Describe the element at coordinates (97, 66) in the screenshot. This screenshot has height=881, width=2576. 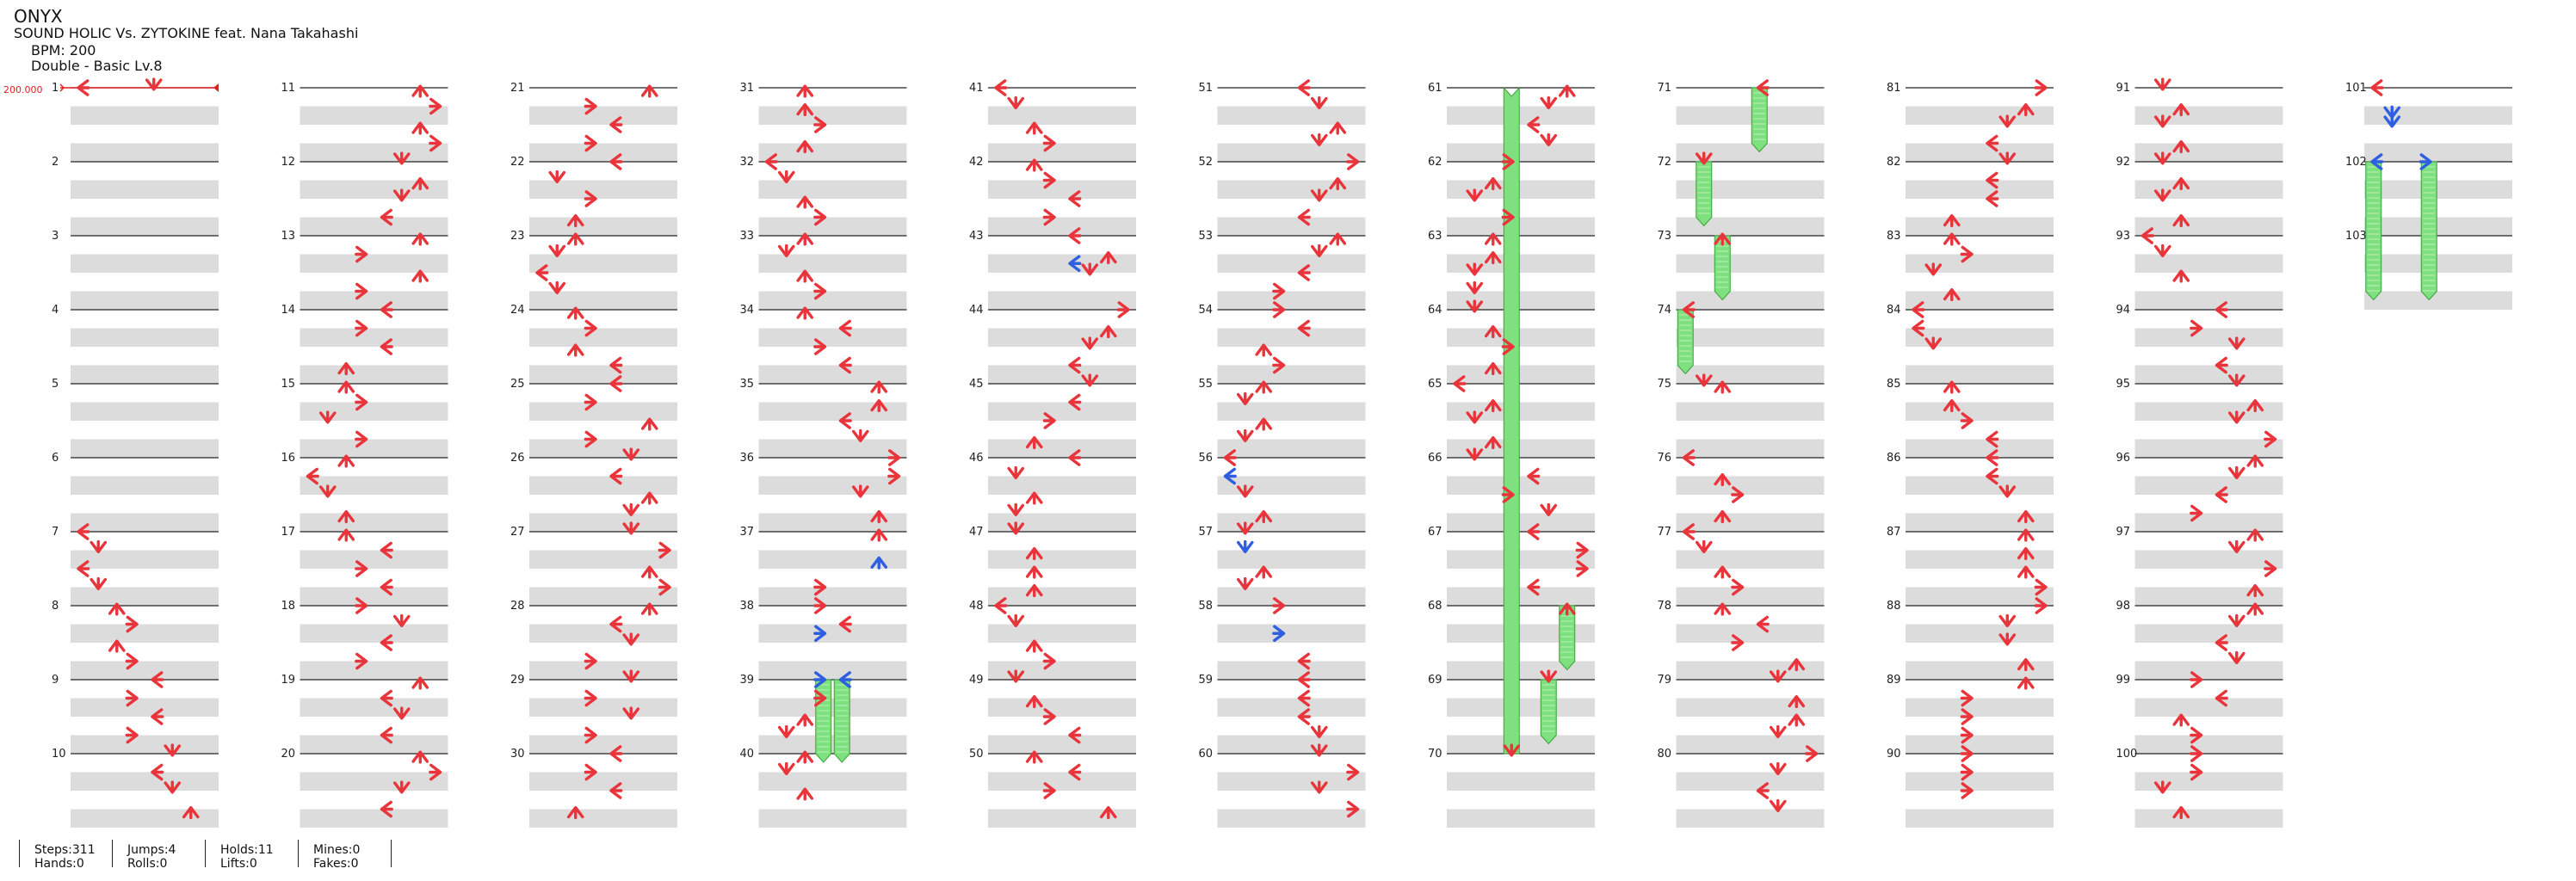
I see `difficulty-label: Double - Basic Lv.8` at that location.